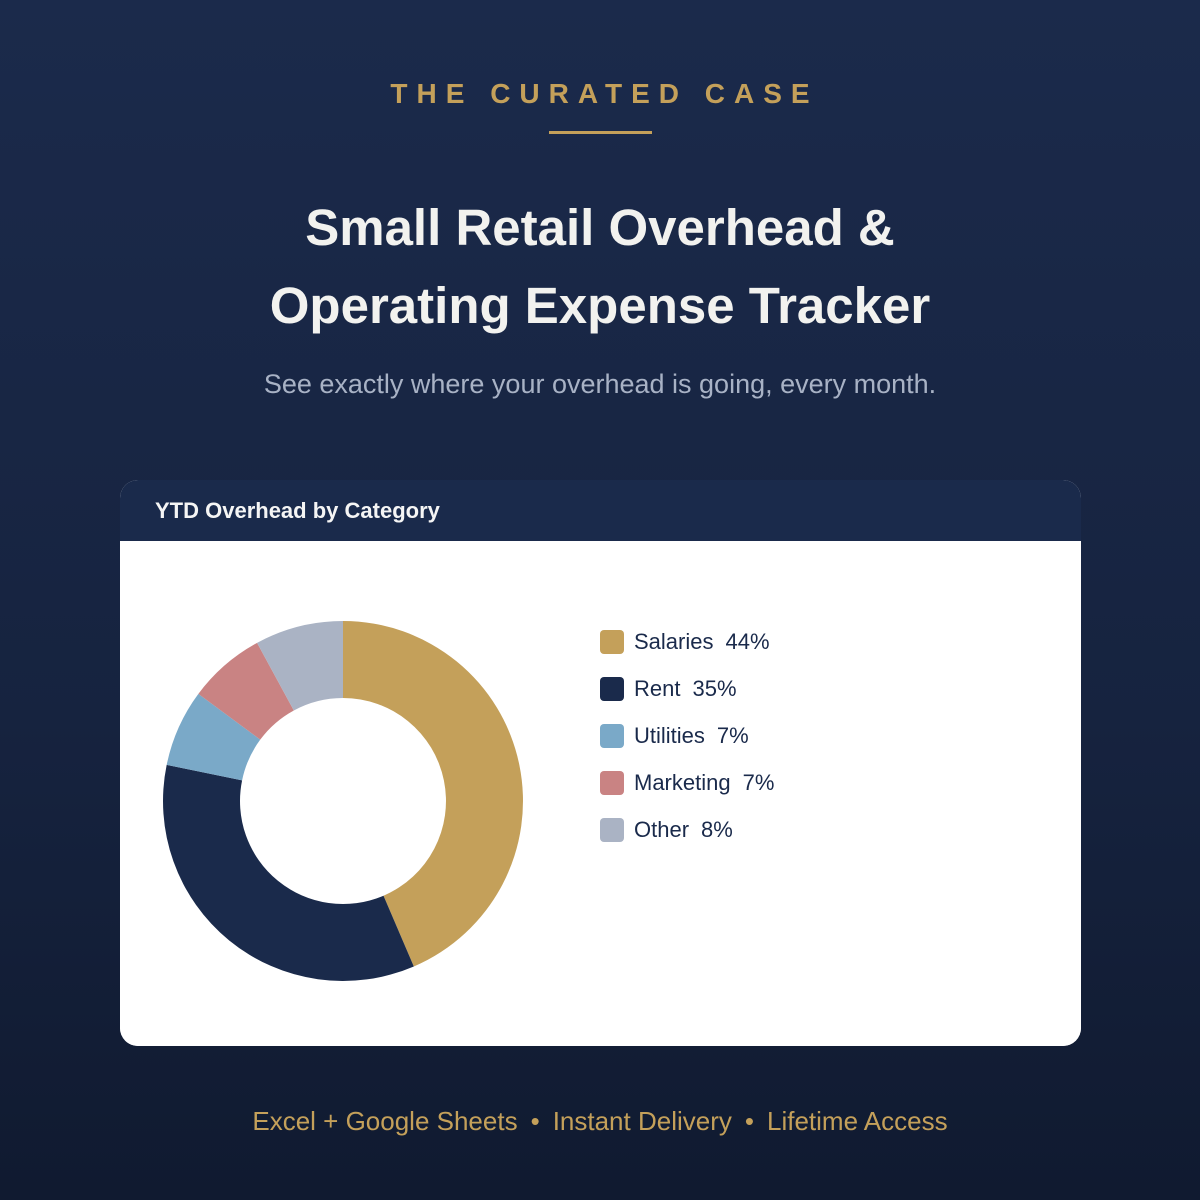  I want to click on legend-value-number: 35, so click(704, 688).